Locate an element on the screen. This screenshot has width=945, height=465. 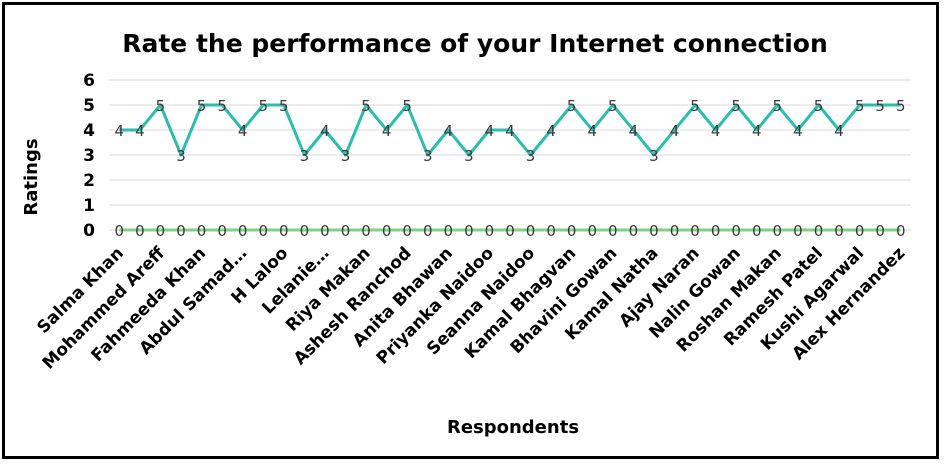
y-tick-label: 5 is located at coordinates (89, 106).